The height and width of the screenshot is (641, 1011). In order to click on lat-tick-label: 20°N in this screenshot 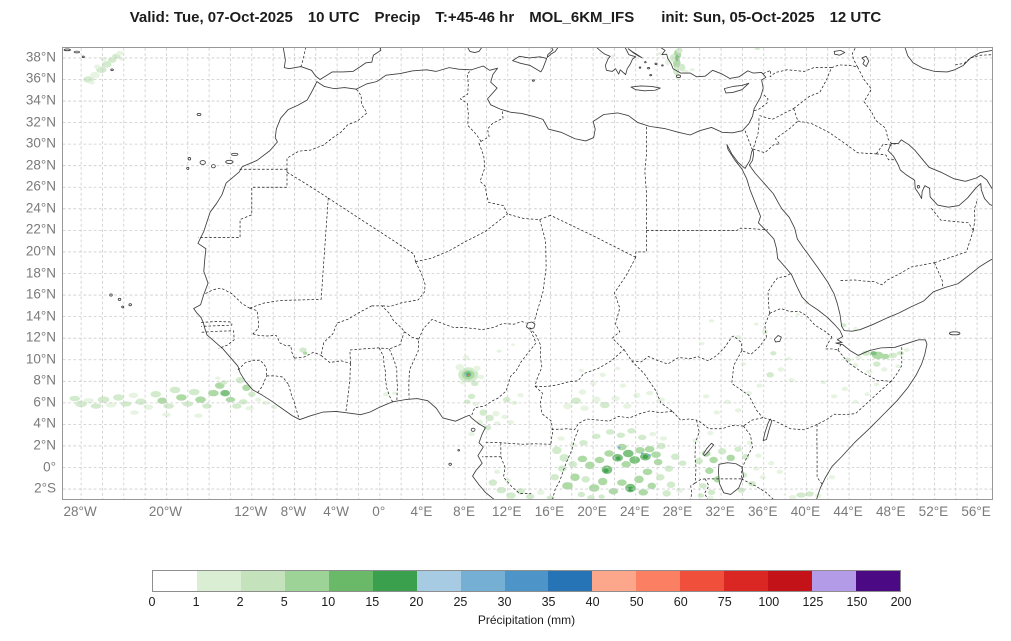, I will do `click(40, 251)`.